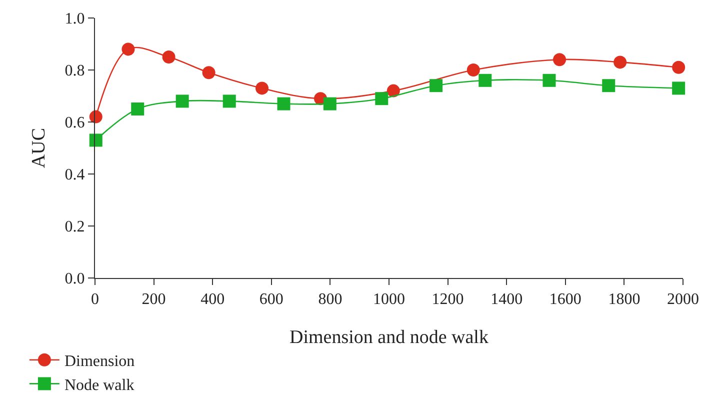 Image resolution: width=704 pixels, height=419 pixels. I want to click on x-tick-label: 1000, so click(389, 299).